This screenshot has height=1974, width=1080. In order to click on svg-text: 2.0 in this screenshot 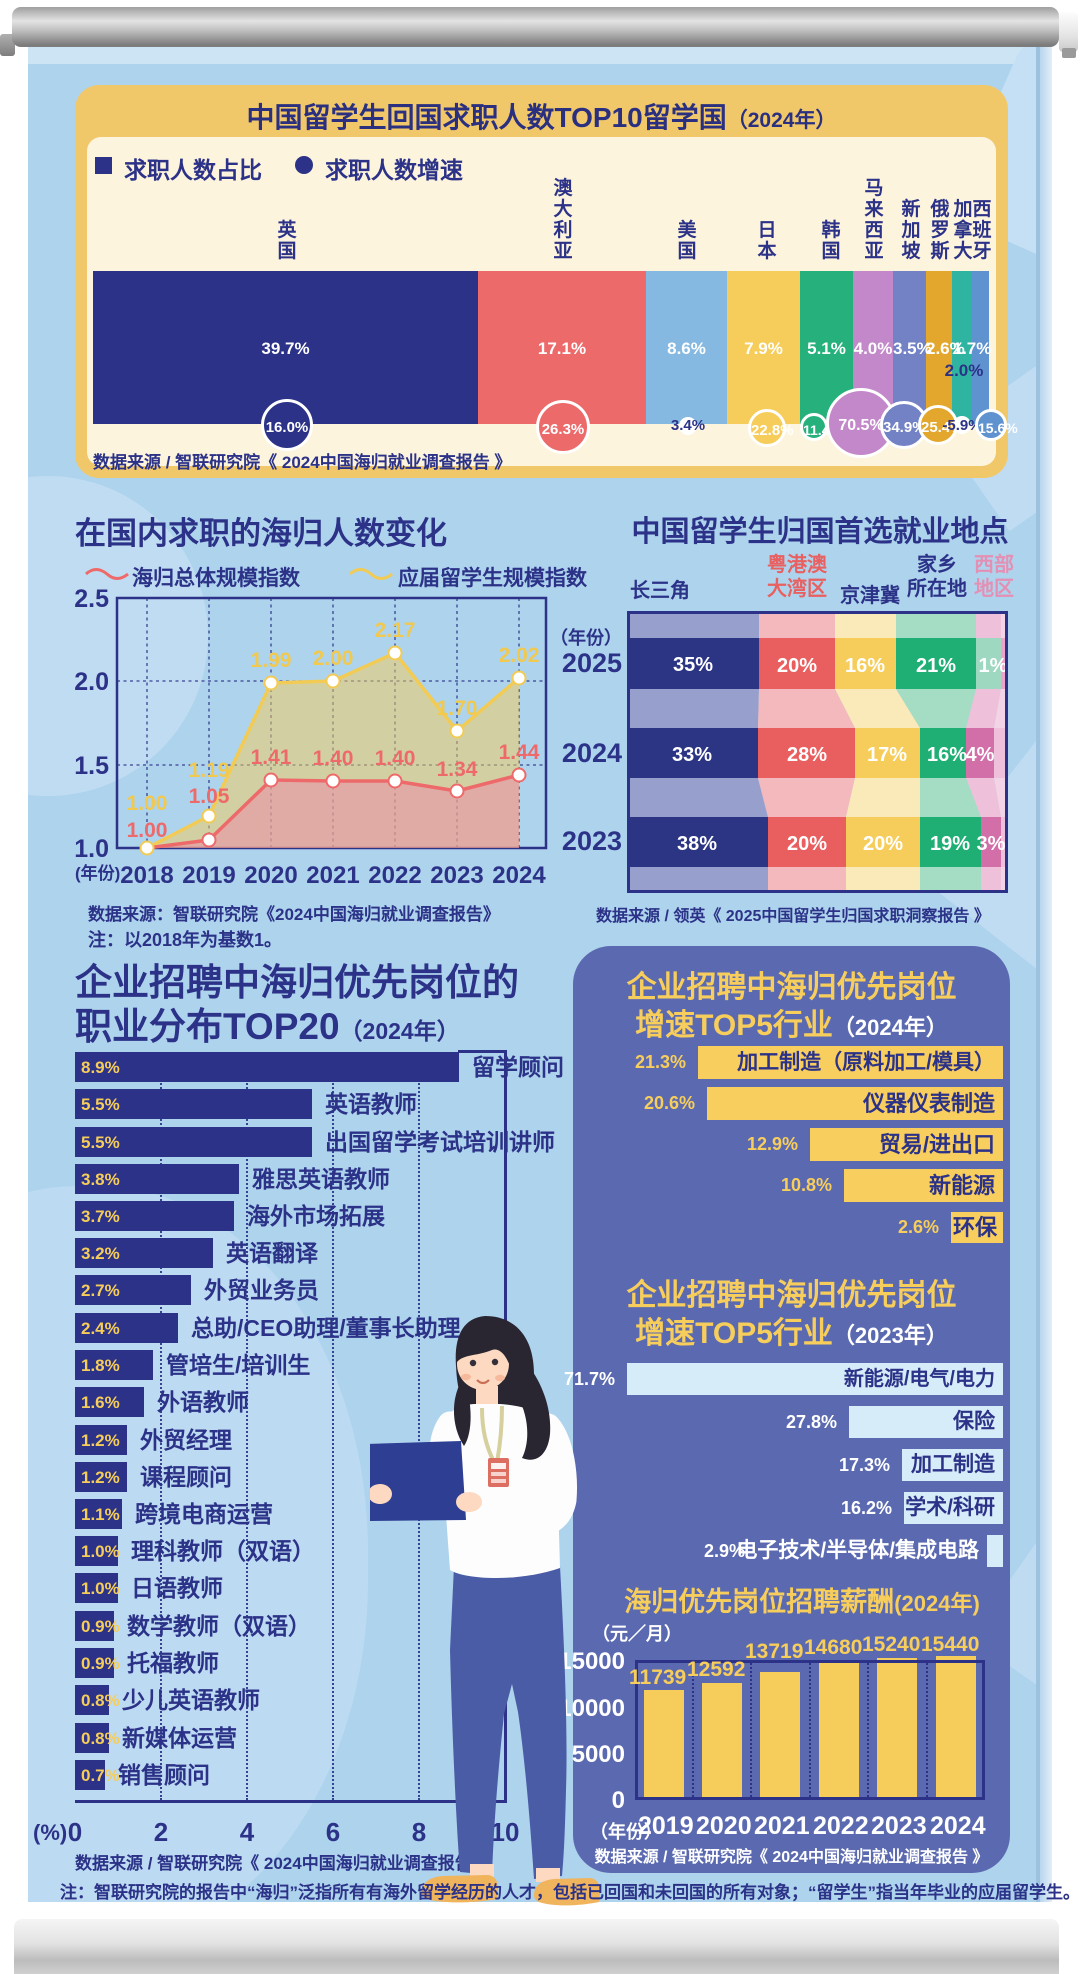, I will do `click(92, 682)`.